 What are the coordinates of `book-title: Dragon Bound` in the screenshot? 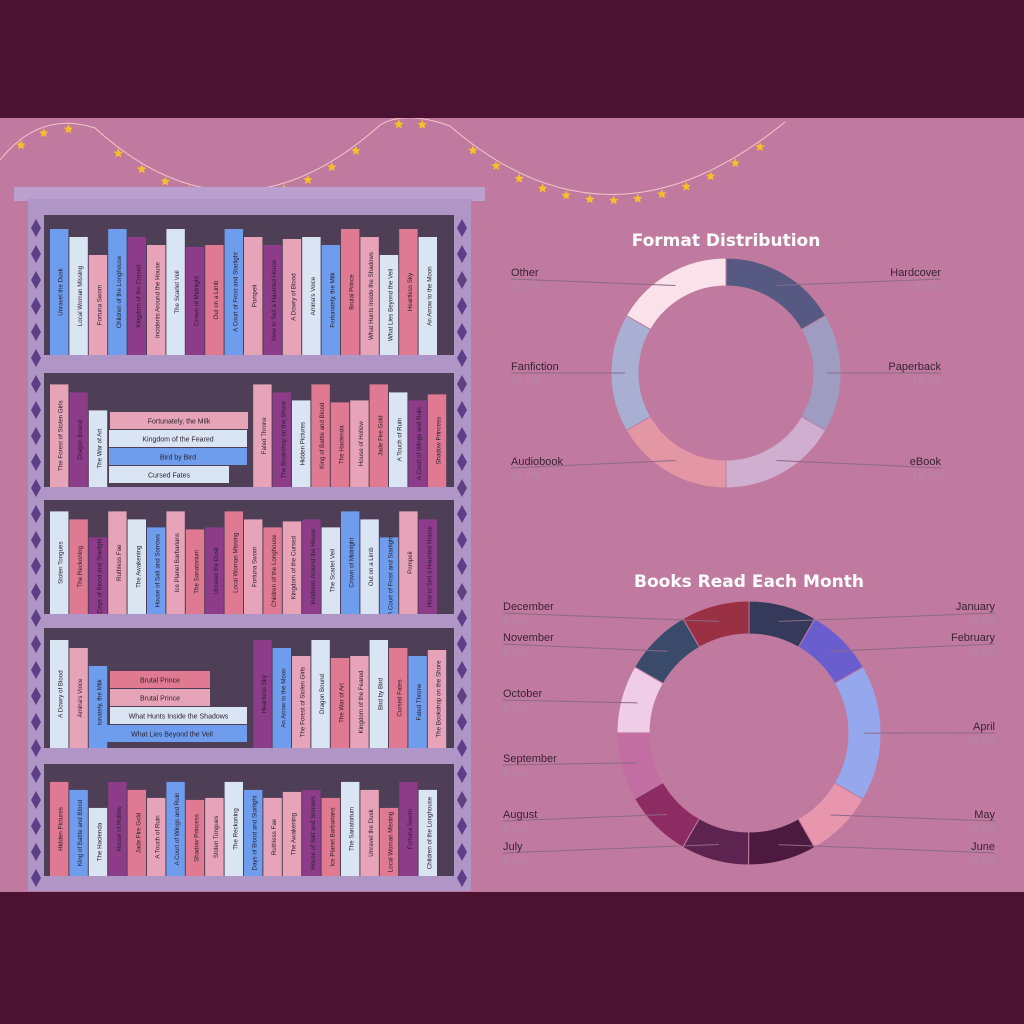 It's located at (322, 693).